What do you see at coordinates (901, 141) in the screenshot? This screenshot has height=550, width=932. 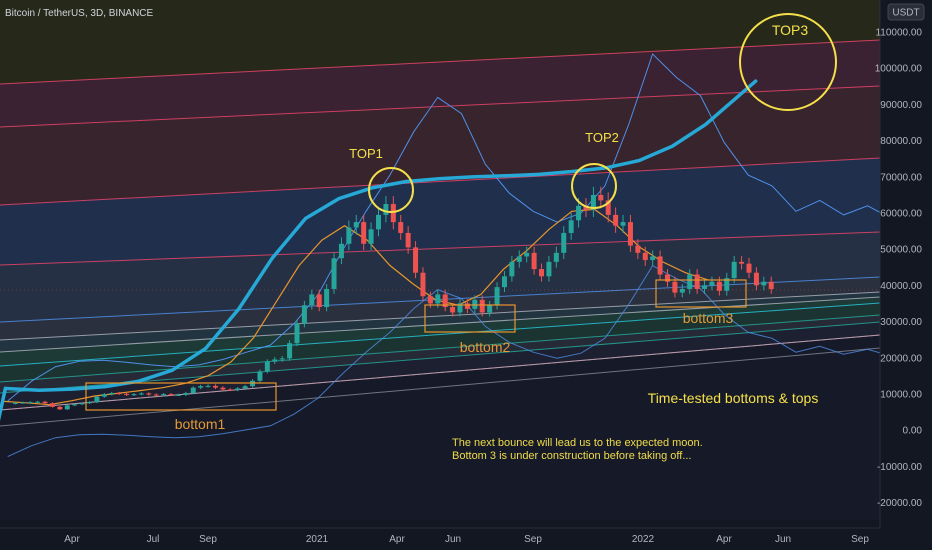 I see `y-tick-label: 80000.00` at bounding box center [901, 141].